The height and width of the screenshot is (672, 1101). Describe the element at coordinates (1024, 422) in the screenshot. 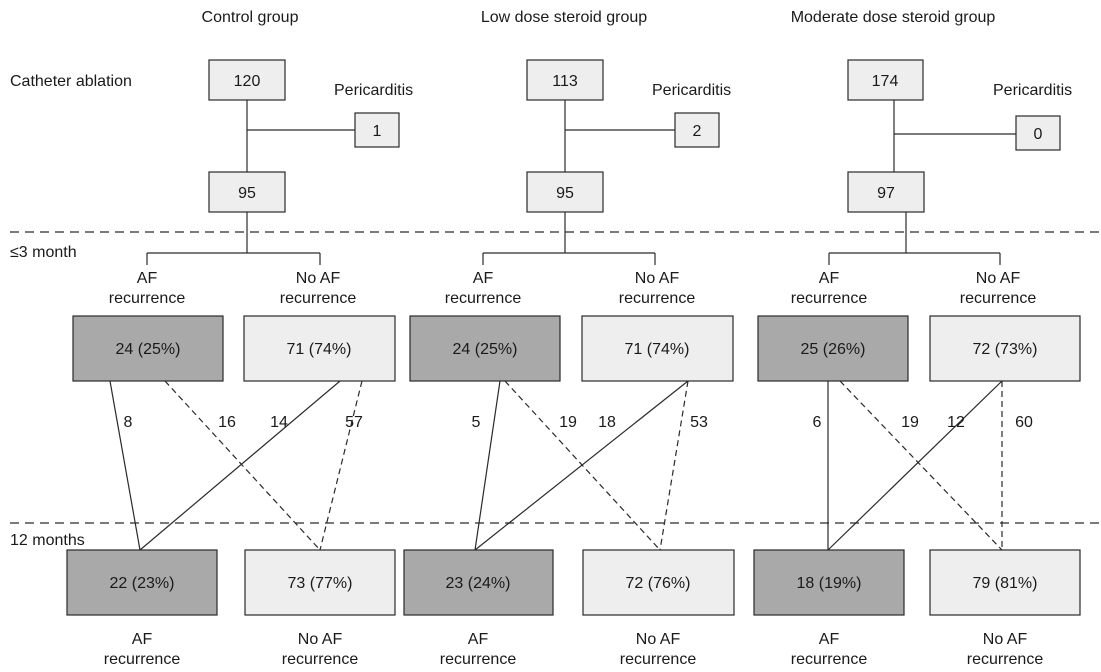

I see `count-noaf-to-noaf: 60` at that location.